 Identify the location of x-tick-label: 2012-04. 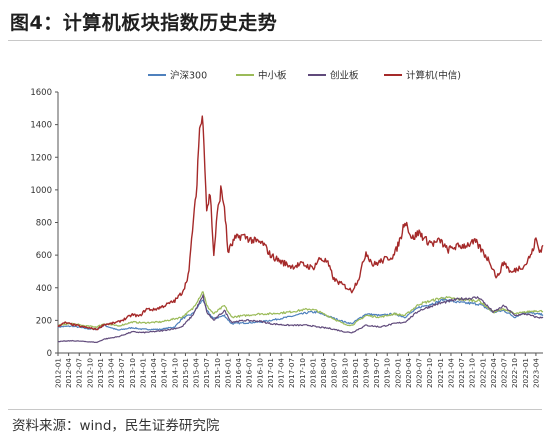
(68, 373).